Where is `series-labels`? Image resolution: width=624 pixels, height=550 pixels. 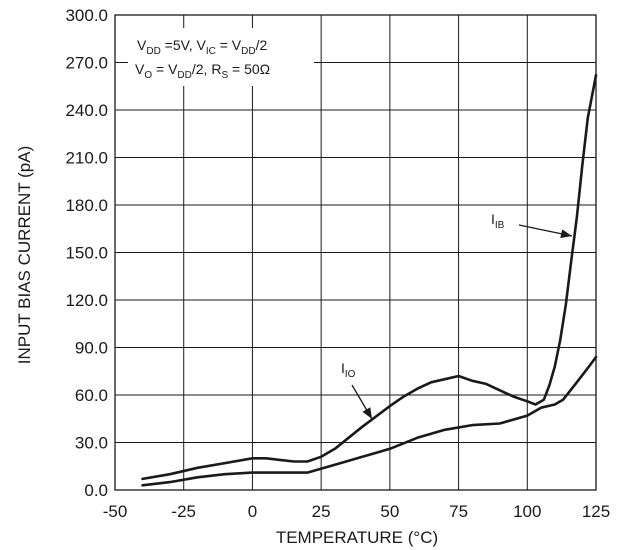 series-labels is located at coordinates (462, 322).